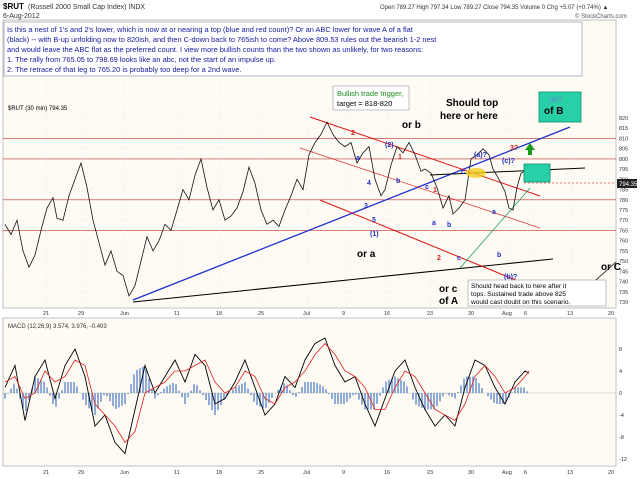  I want to click on green-fan-line, so click(495, 228).